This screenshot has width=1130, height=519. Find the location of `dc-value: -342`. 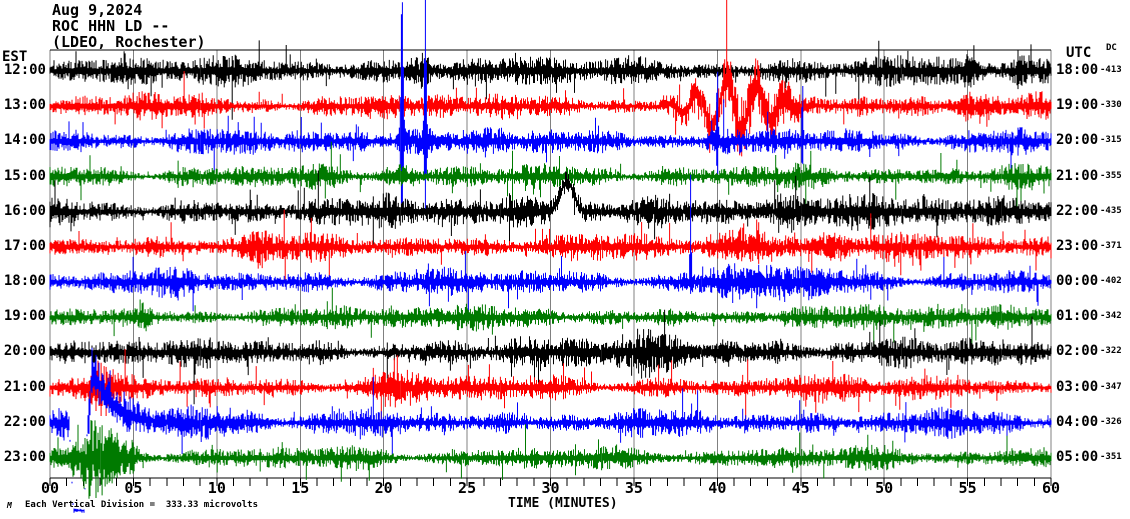

dc-value: -342 is located at coordinates (1111, 316).